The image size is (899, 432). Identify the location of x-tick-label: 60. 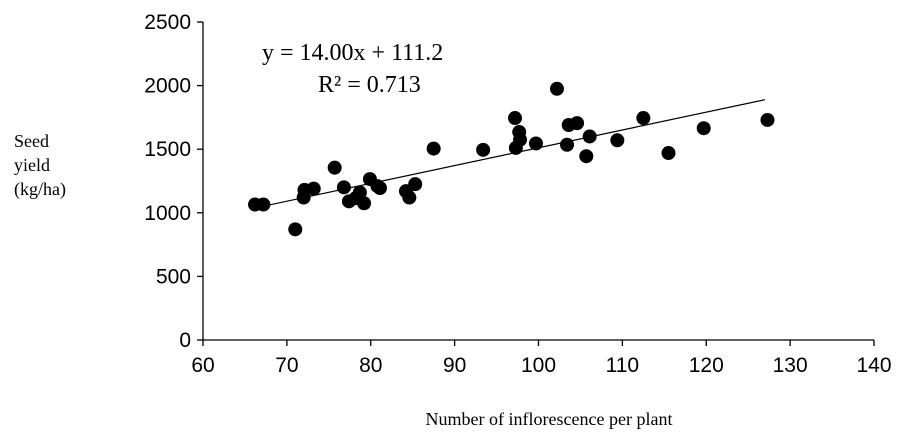
(202, 365).